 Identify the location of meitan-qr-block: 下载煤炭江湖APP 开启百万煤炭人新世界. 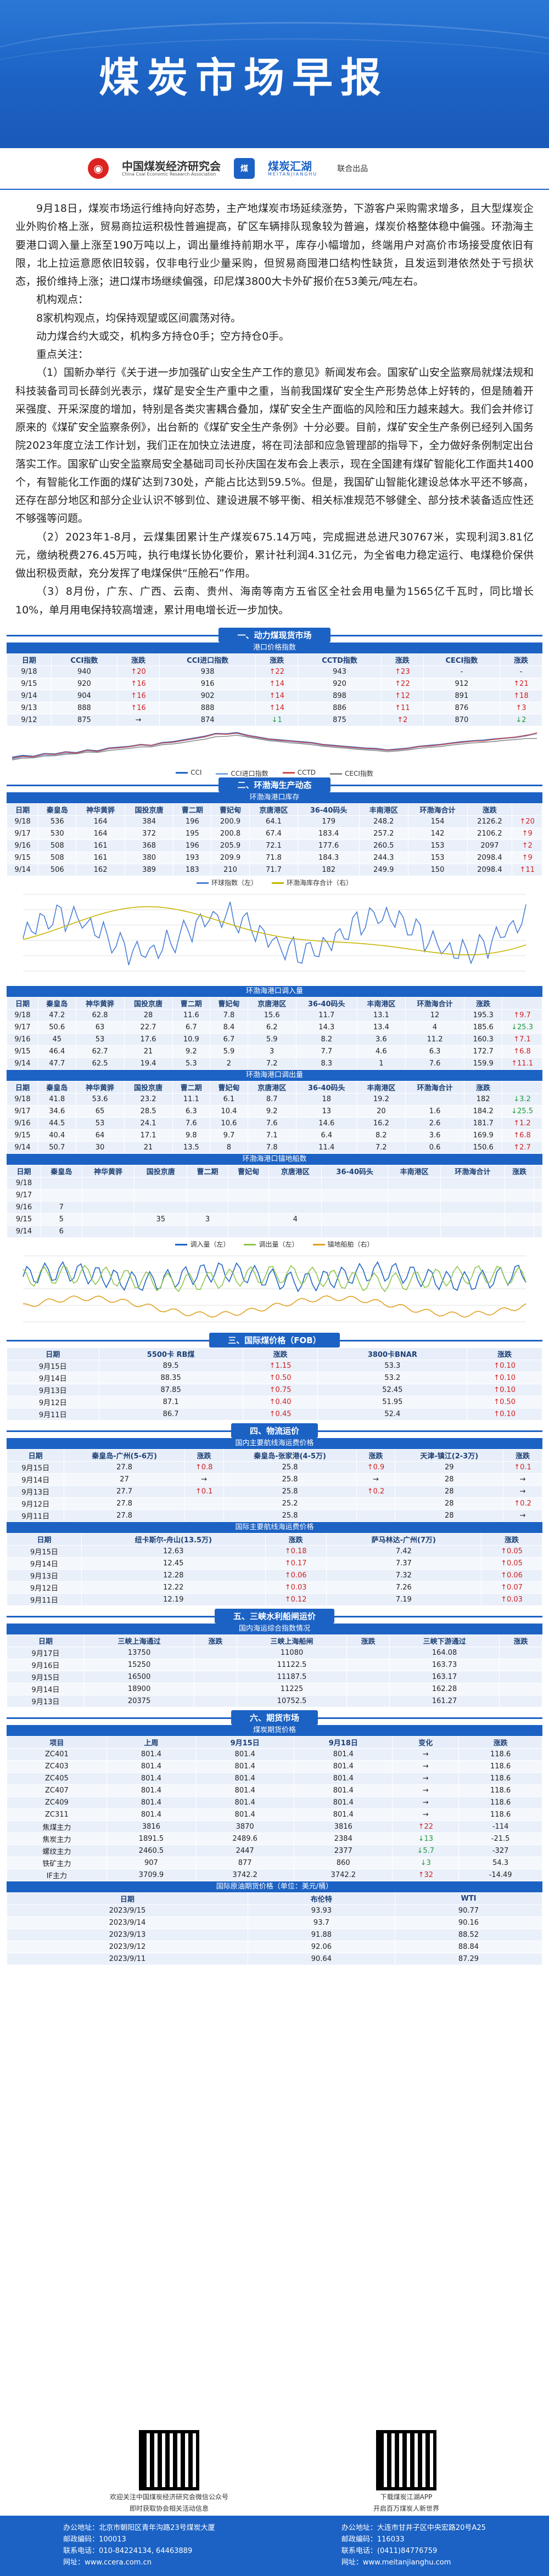
(406, 2471).